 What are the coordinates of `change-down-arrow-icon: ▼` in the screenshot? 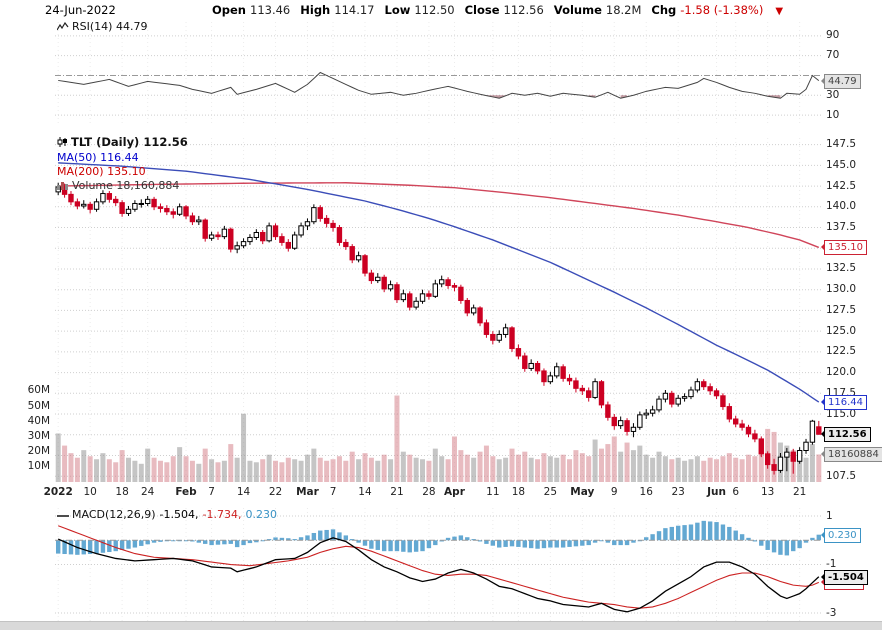 It's located at (779, 11).